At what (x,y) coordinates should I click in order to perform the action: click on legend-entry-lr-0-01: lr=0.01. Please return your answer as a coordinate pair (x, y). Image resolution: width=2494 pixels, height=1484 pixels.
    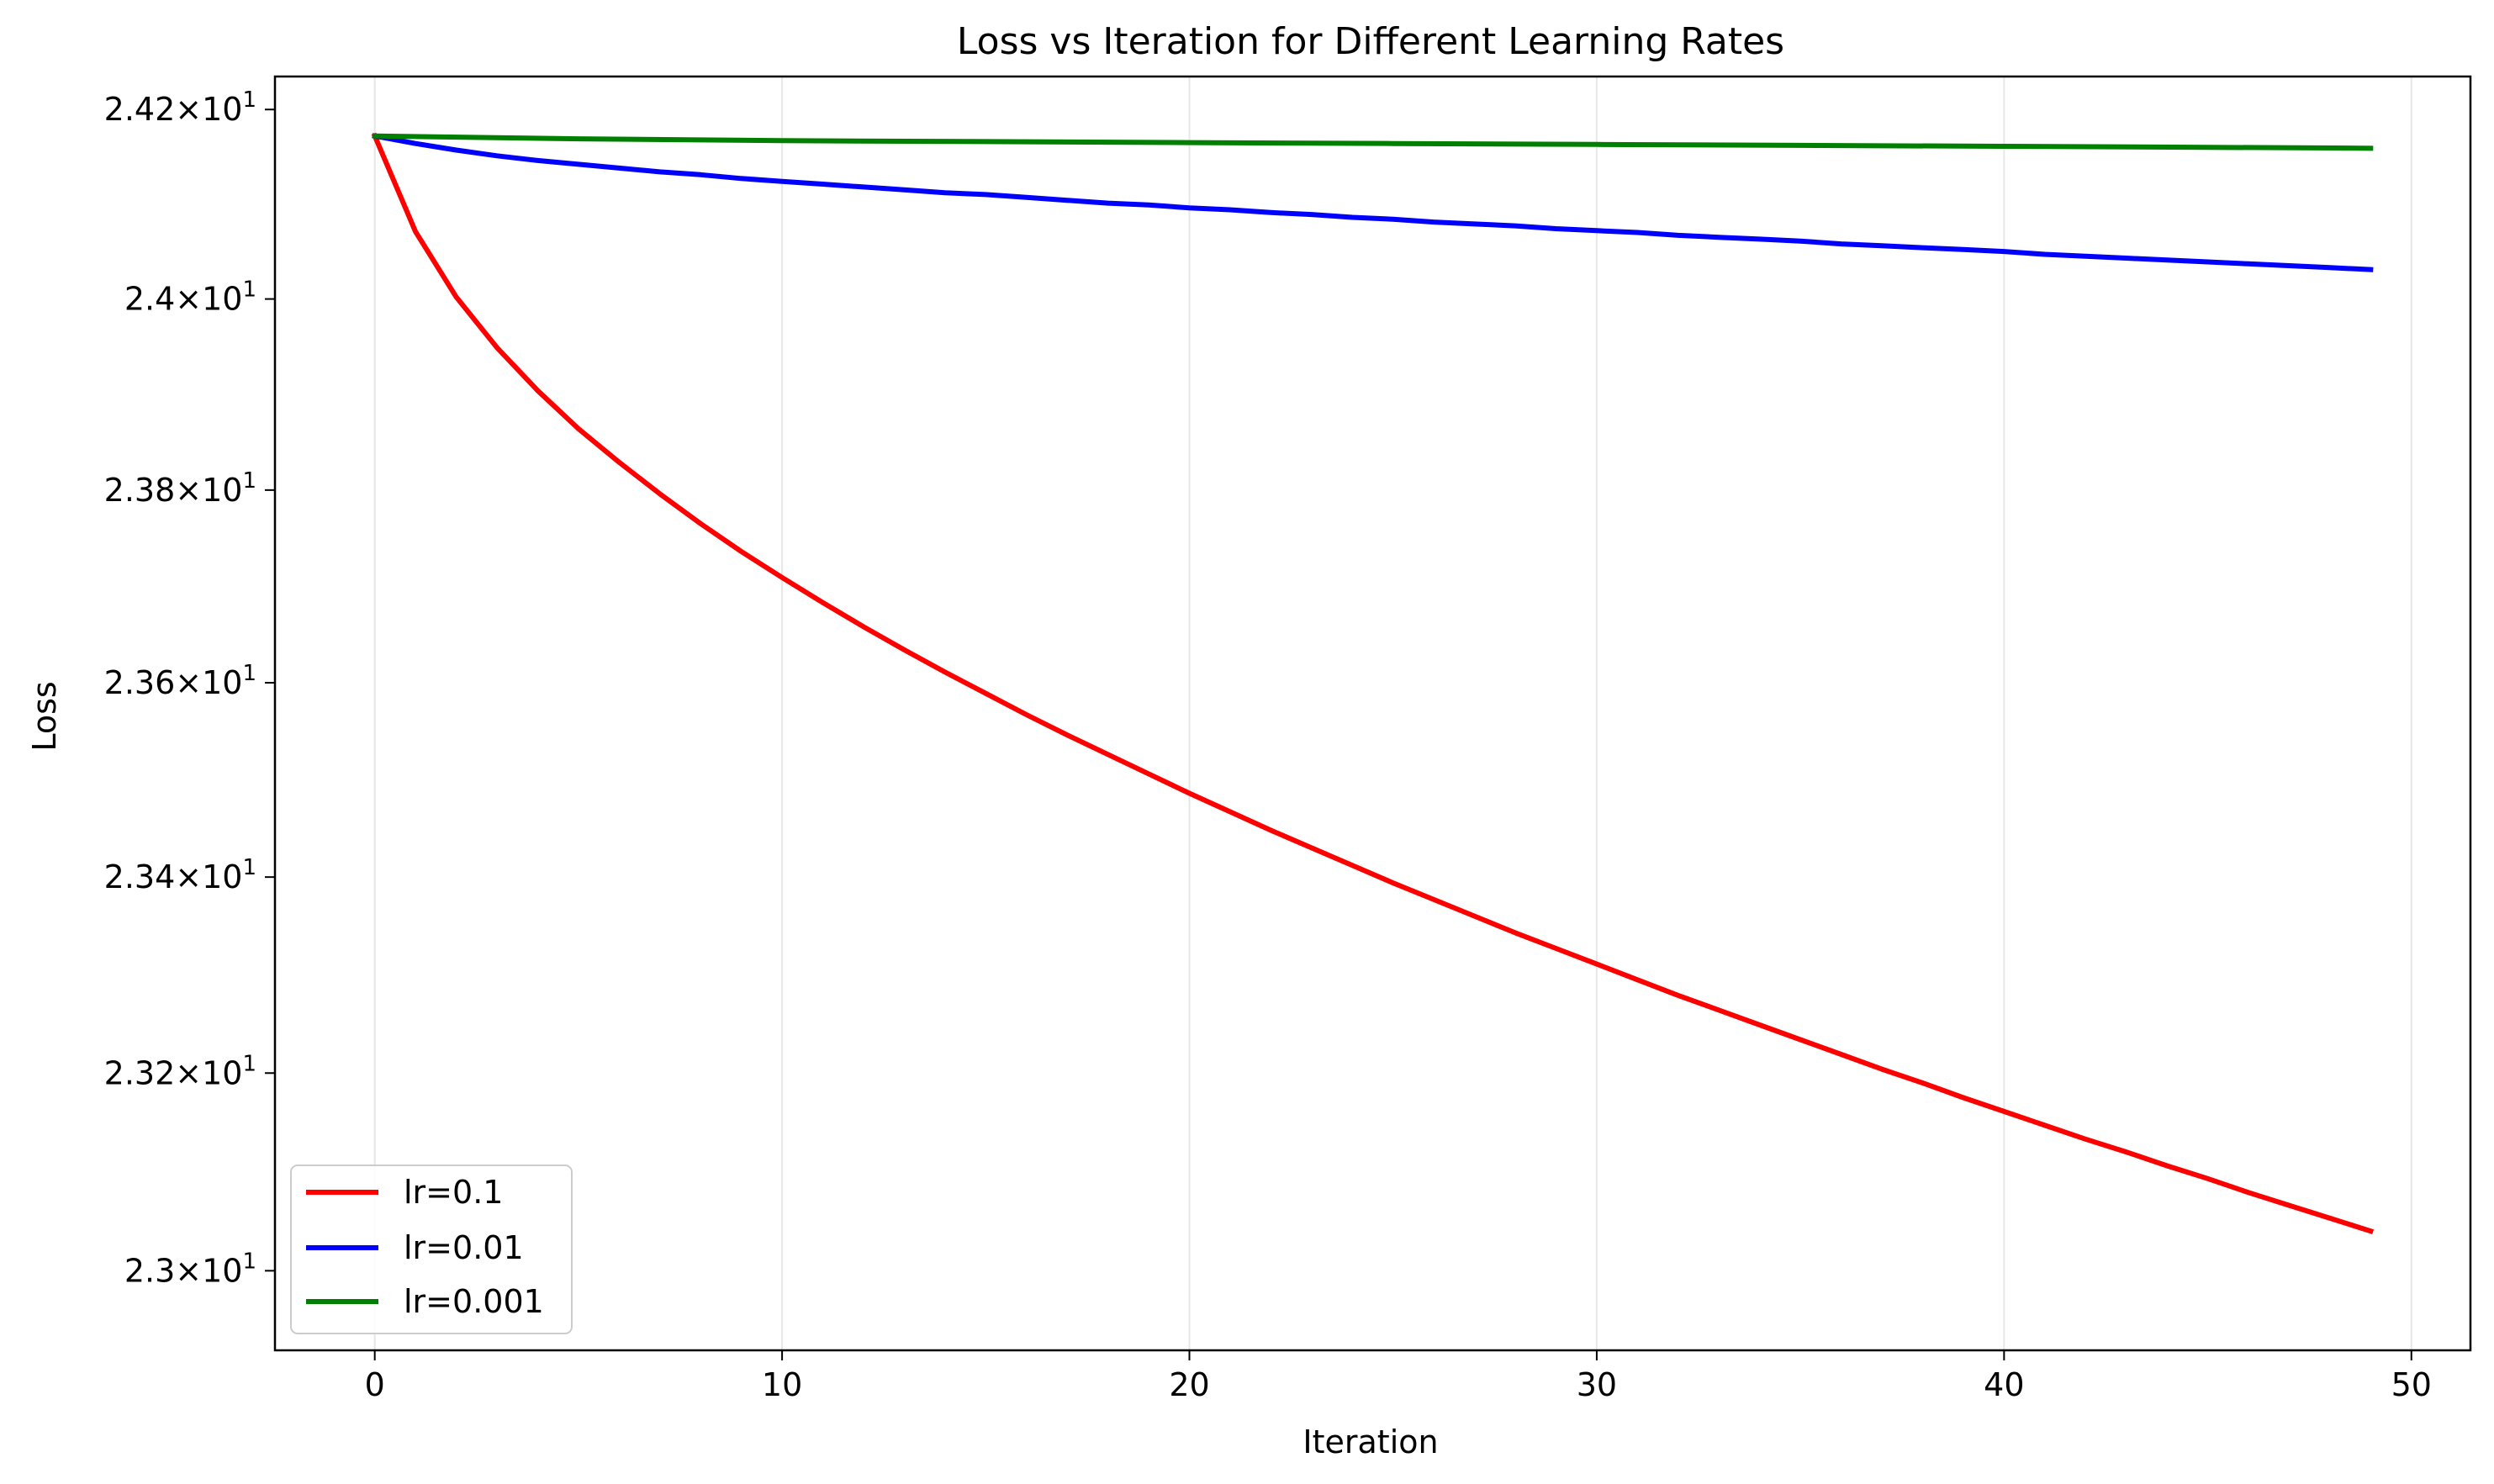
    Looking at the image, I should click on (415, 1247).